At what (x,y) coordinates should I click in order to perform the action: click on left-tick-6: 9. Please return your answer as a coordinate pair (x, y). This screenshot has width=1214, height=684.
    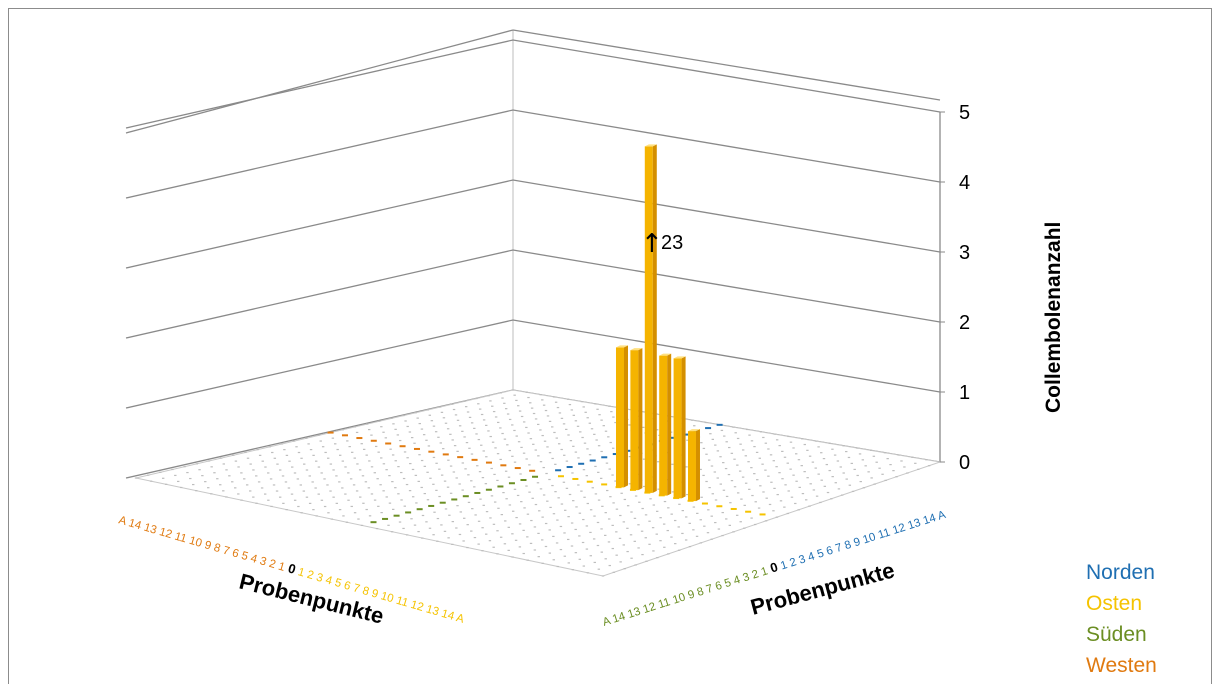
    Looking at the image, I should click on (206, 545).